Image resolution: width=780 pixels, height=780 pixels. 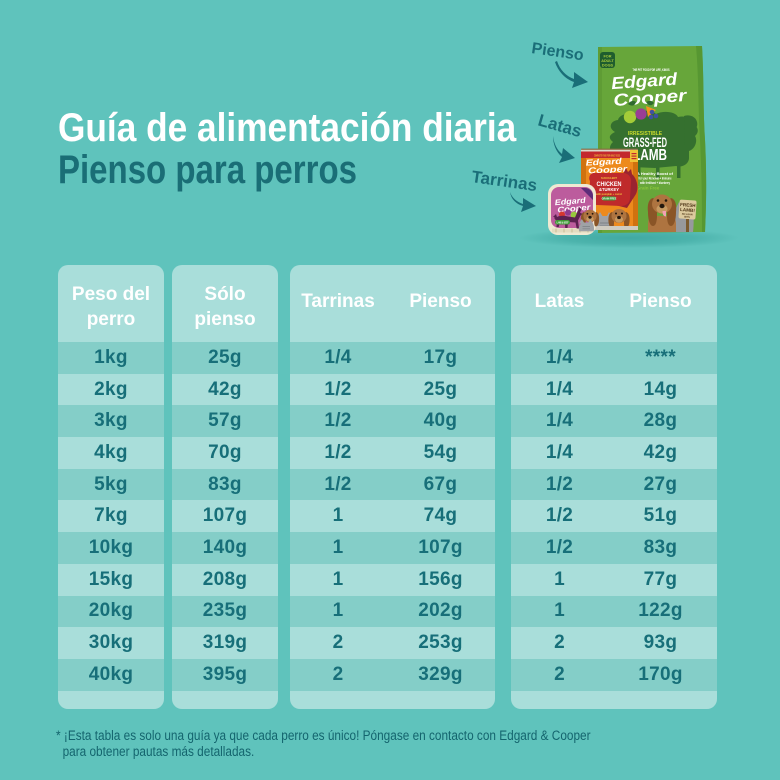 I want to click on svg-text: Tarrinas, so click(x=504, y=181).